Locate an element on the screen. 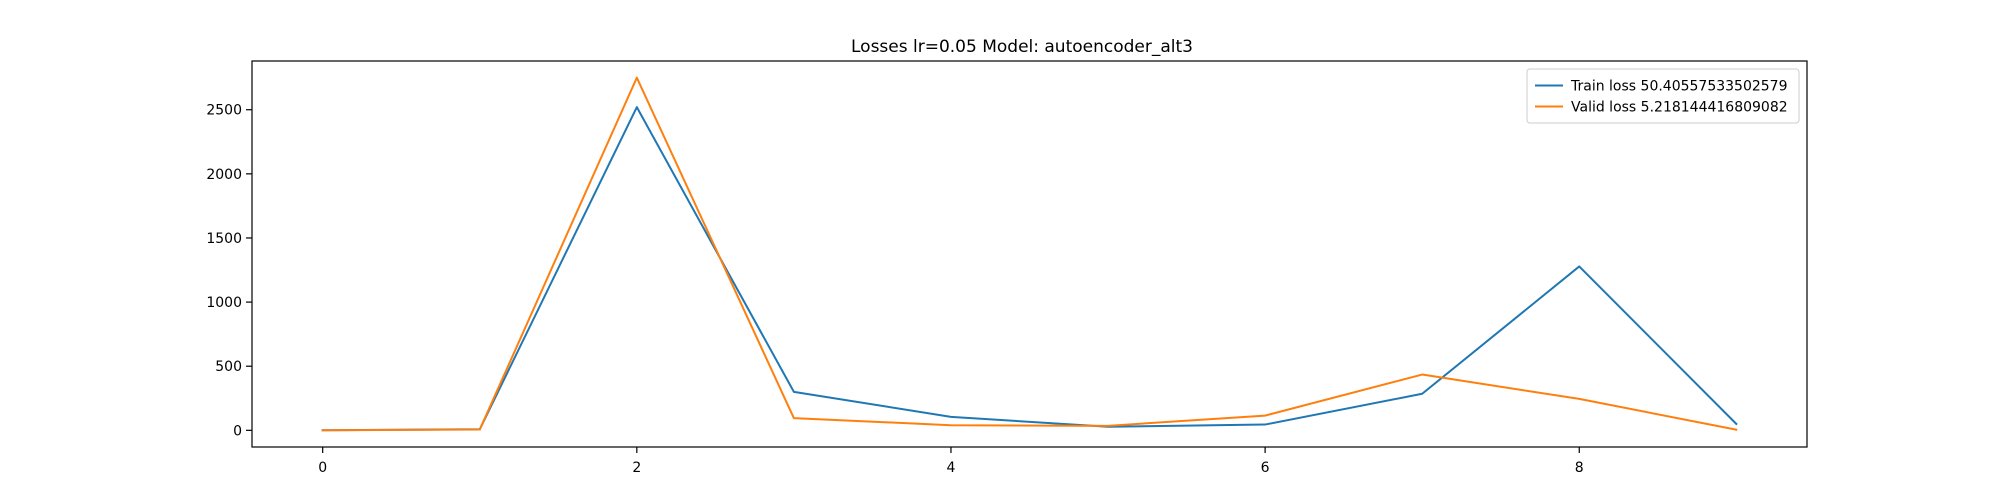 The height and width of the screenshot is (504, 2000). x-tick-label: 2 is located at coordinates (636, 468).